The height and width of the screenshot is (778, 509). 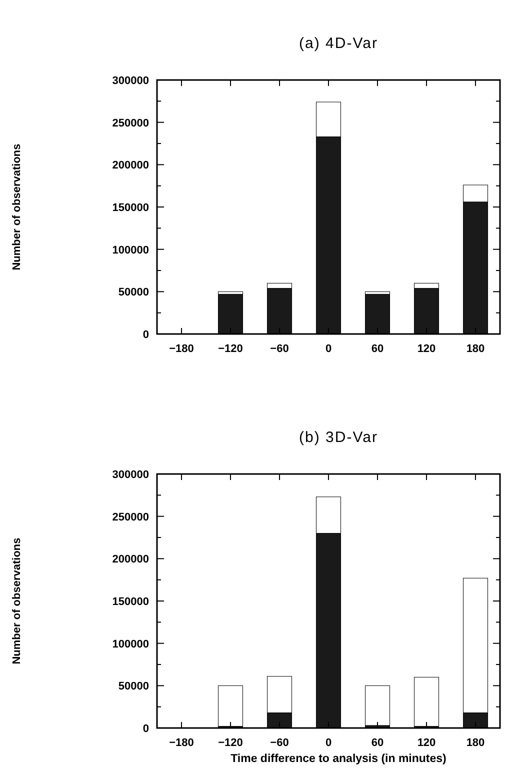 What do you see at coordinates (377, 705) in the screenshot?
I see `bar` at bounding box center [377, 705].